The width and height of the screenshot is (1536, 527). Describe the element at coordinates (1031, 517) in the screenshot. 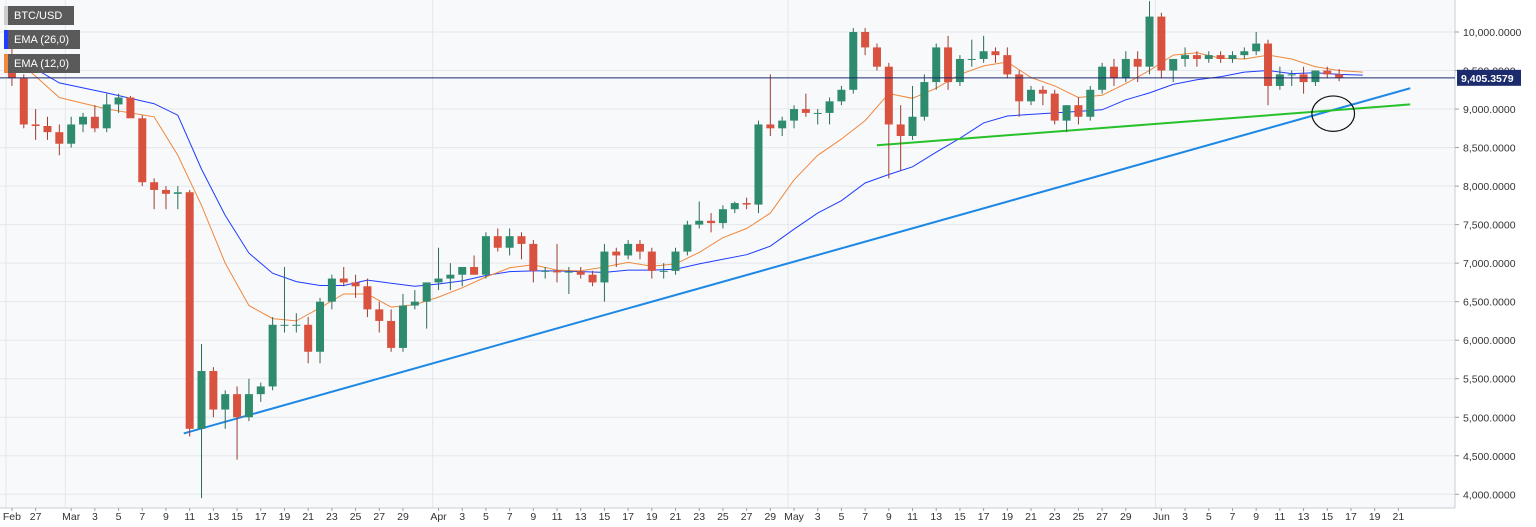

I see `x-tick-label: 21` at that location.